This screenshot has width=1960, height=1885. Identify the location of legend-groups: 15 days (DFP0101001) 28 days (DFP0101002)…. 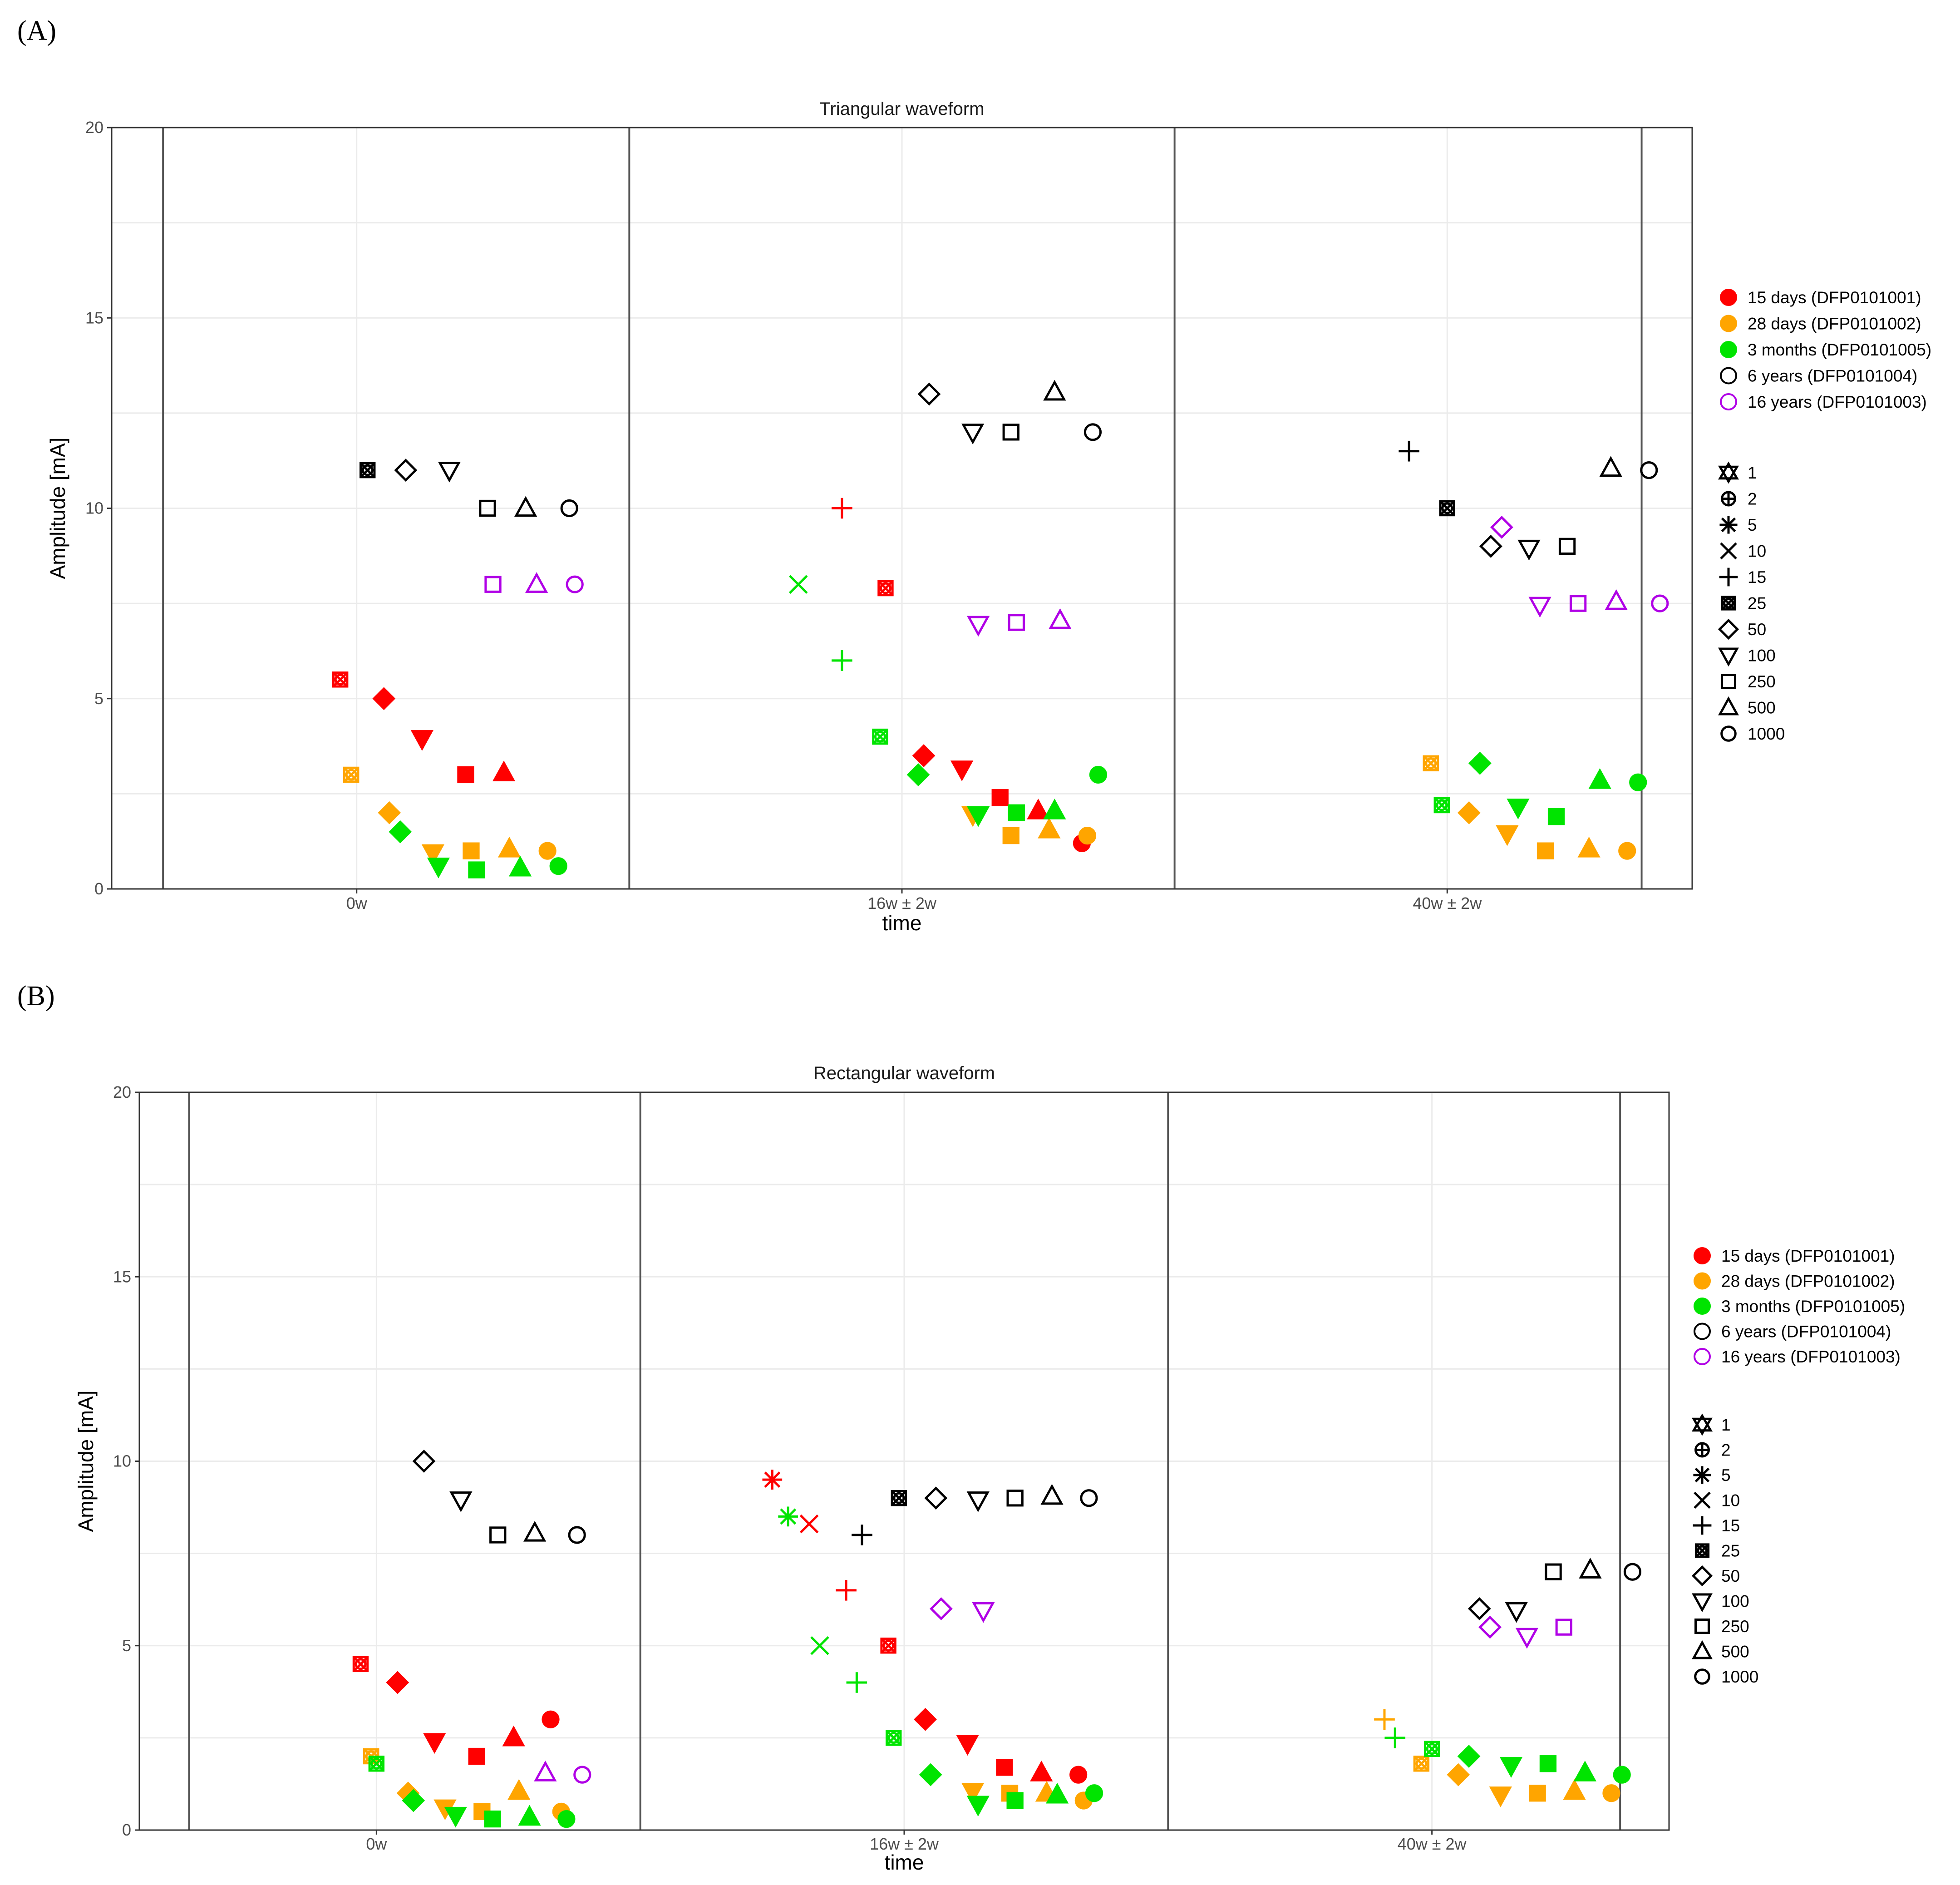
(1799, 1306).